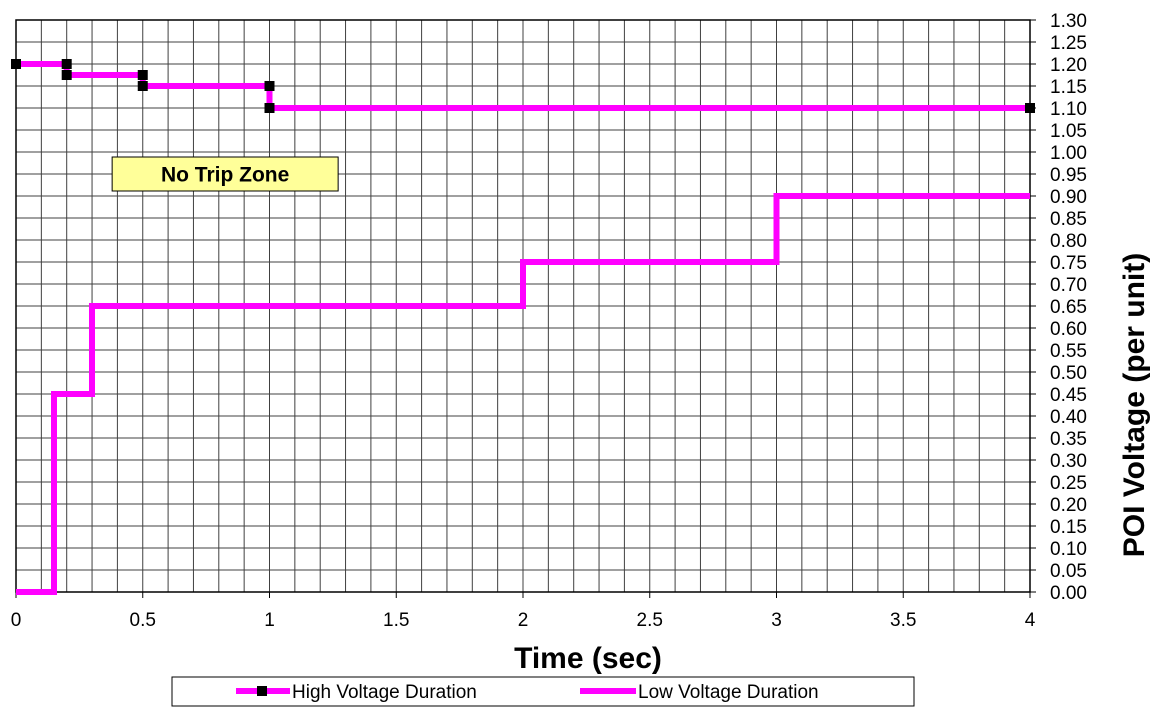  I want to click on no-trip-zone-annotation: No Trip Zone, so click(225, 174).